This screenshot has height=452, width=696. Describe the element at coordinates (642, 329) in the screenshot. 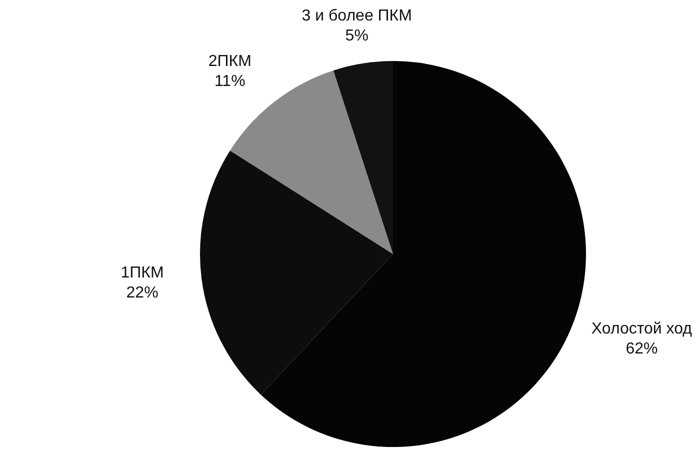

I see `slice-label: Холостой ход` at that location.